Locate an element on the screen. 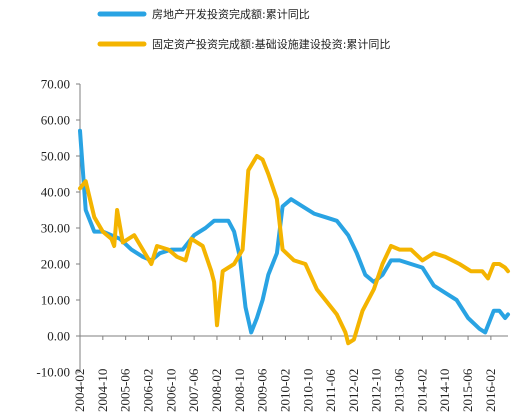  x-tick-label: 2016-02 is located at coordinates (490, 390).